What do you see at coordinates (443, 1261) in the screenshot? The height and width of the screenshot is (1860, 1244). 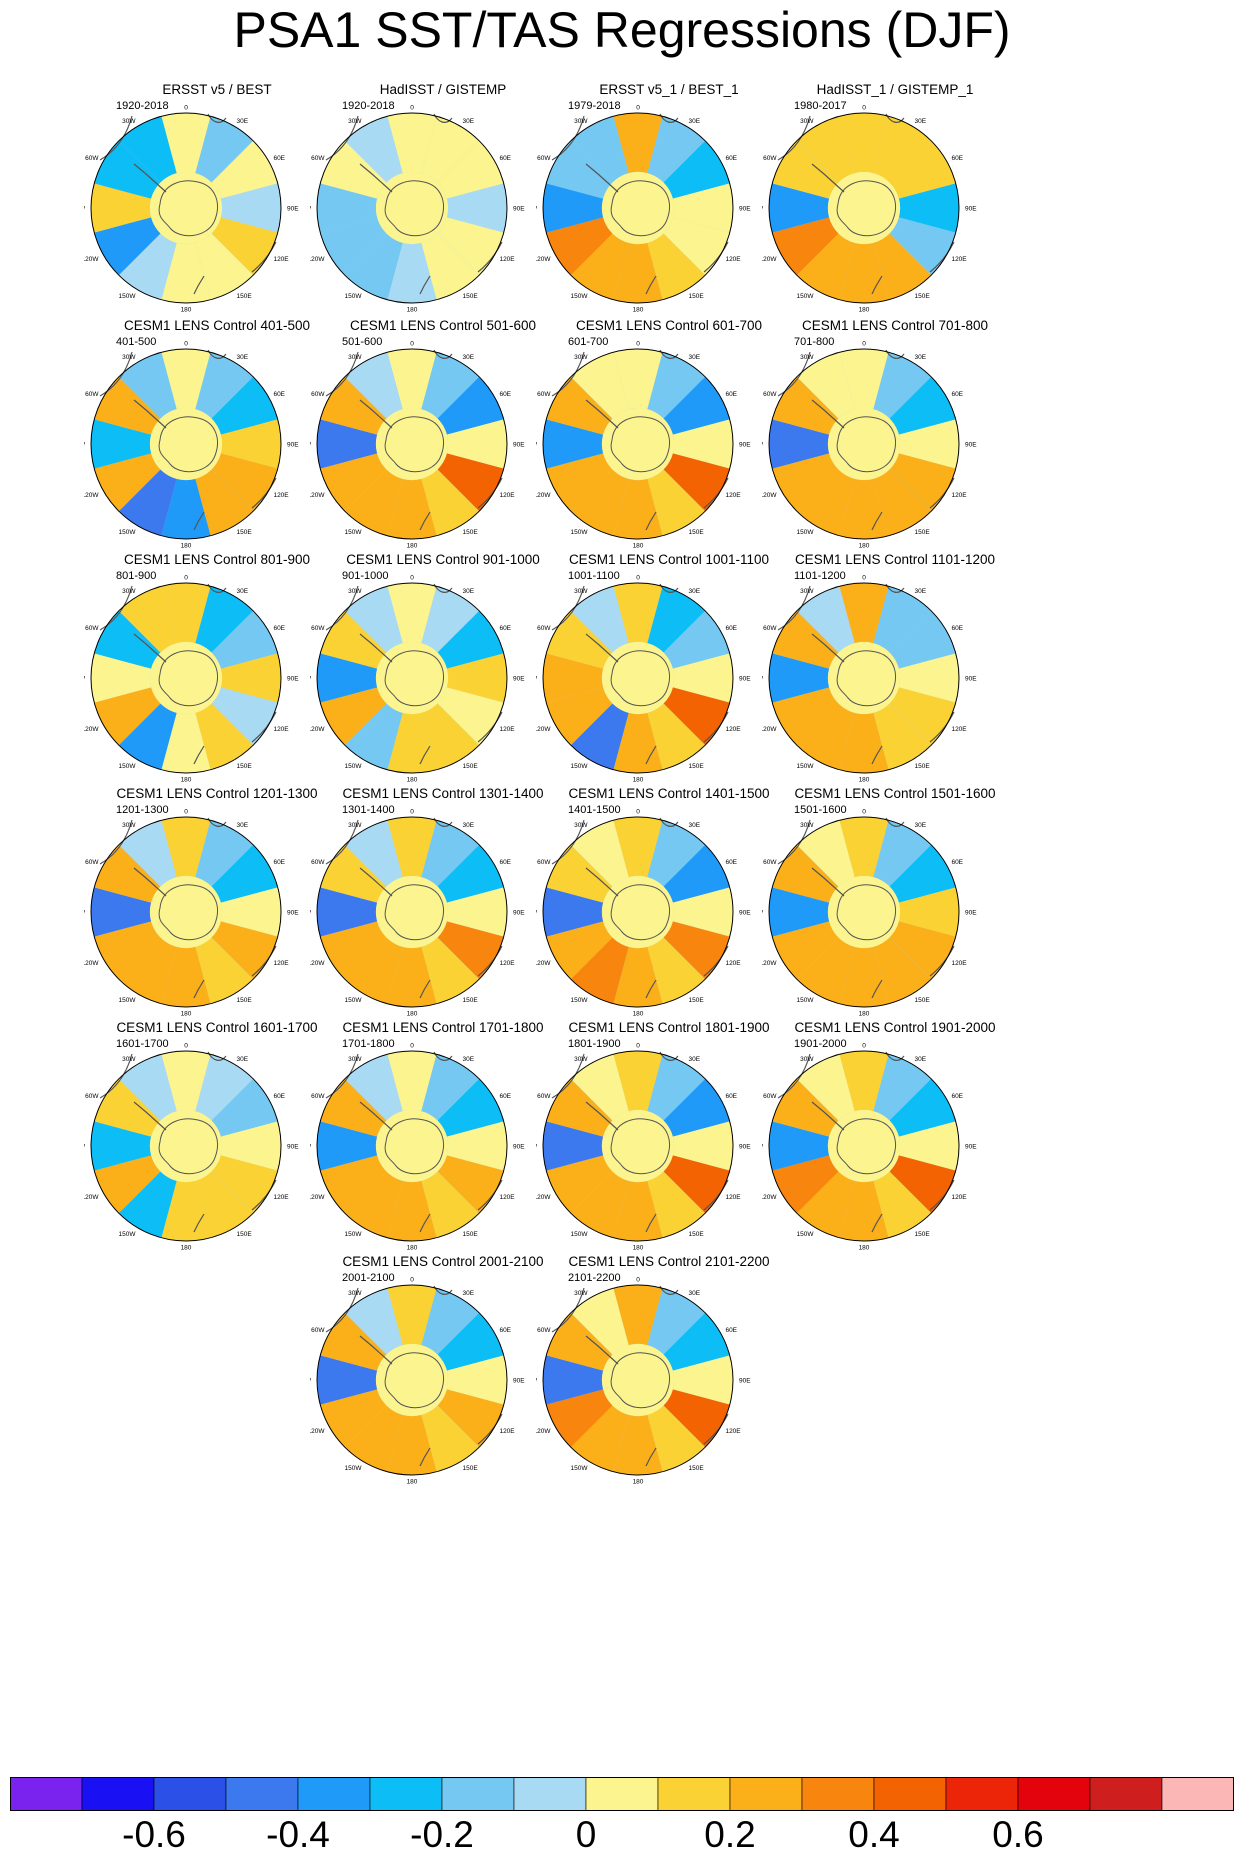 I see `panel-title: CESM1 LENS Control 2001-2100` at bounding box center [443, 1261].